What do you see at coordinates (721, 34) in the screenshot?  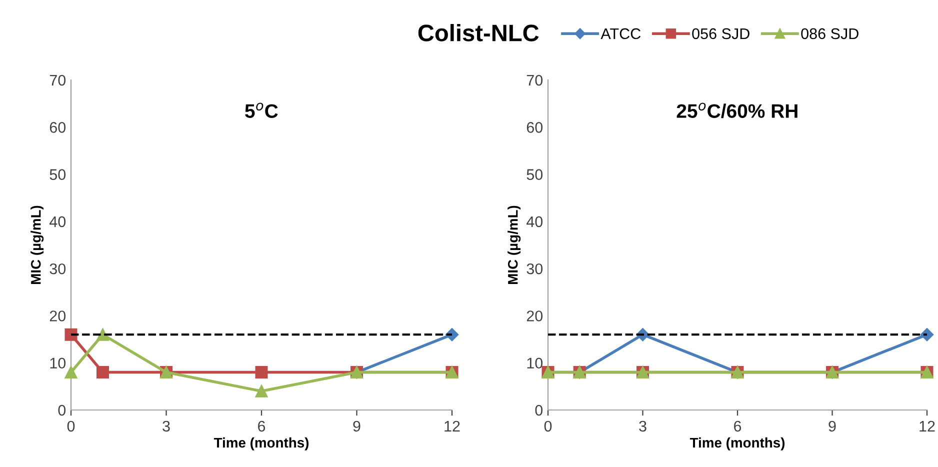 I see `legend-label: 056 SJD` at bounding box center [721, 34].